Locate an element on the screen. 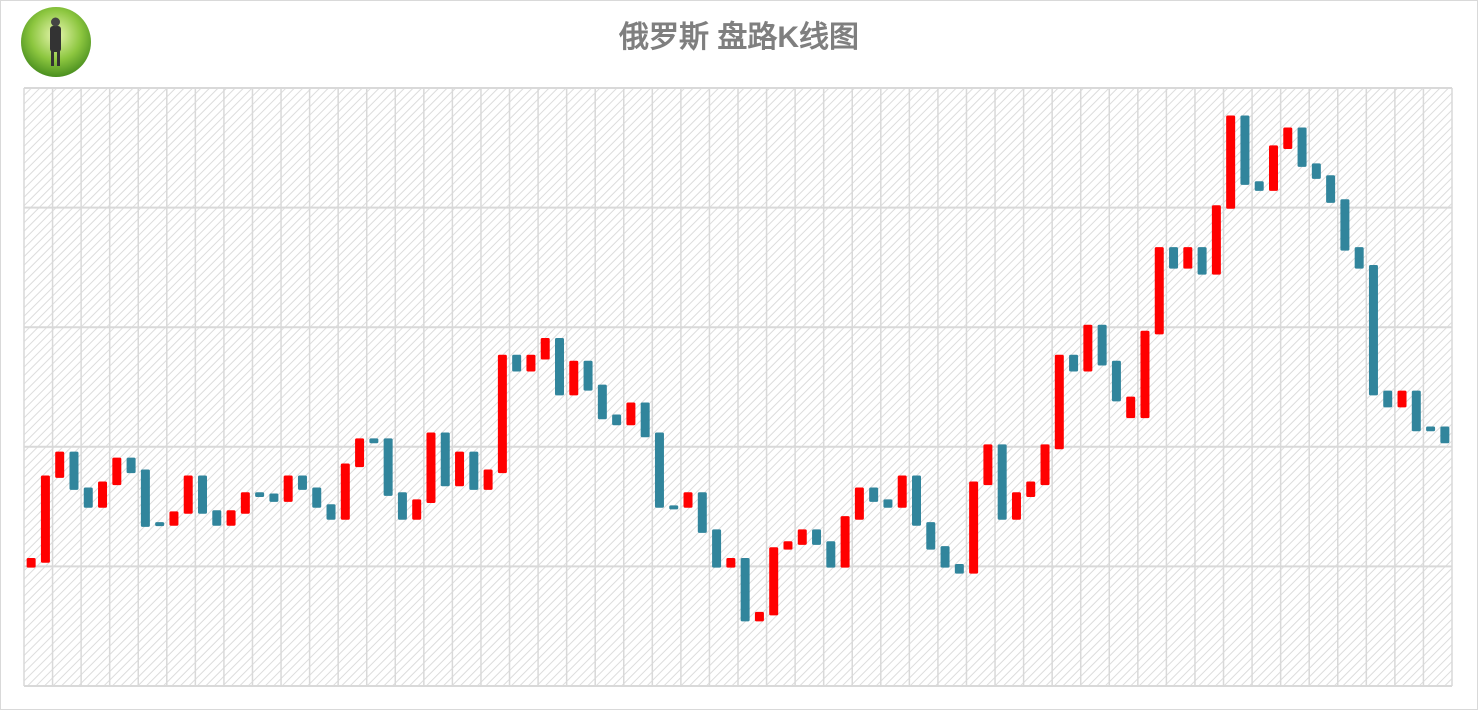  avatar is located at coordinates (56, 42).